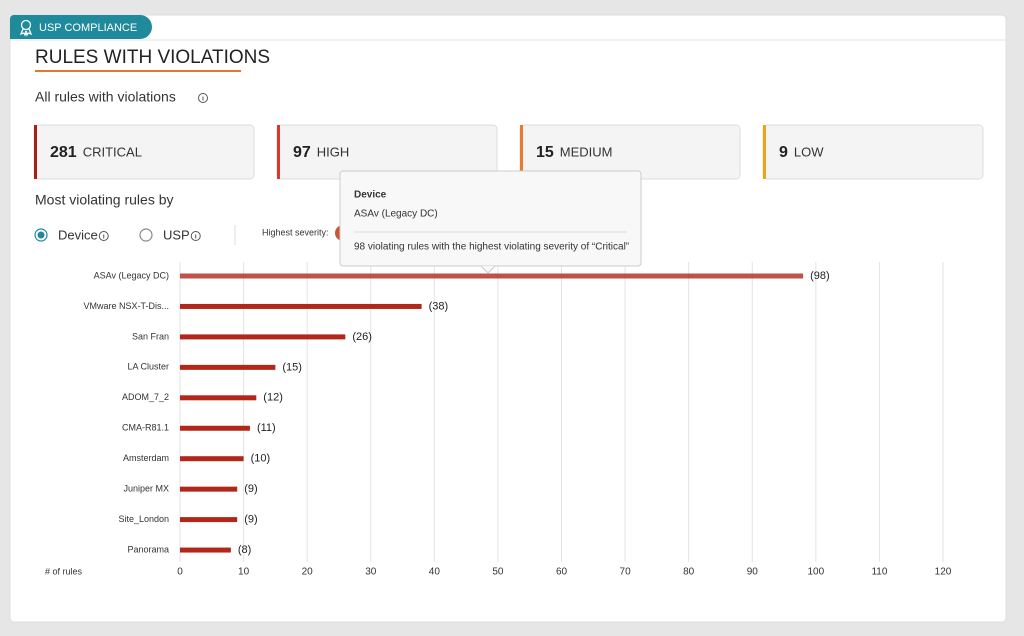 This screenshot has height=636, width=1024. I want to click on tooltip-arrow, so click(488, 269).